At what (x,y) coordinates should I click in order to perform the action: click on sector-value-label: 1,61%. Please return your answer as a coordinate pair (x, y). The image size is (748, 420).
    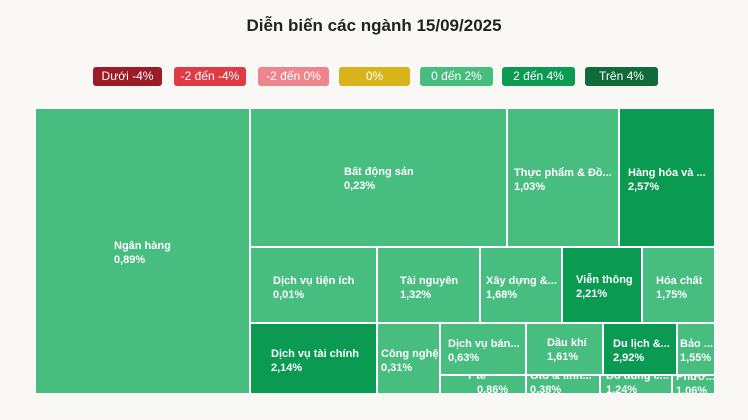
    Looking at the image, I should click on (563, 357).